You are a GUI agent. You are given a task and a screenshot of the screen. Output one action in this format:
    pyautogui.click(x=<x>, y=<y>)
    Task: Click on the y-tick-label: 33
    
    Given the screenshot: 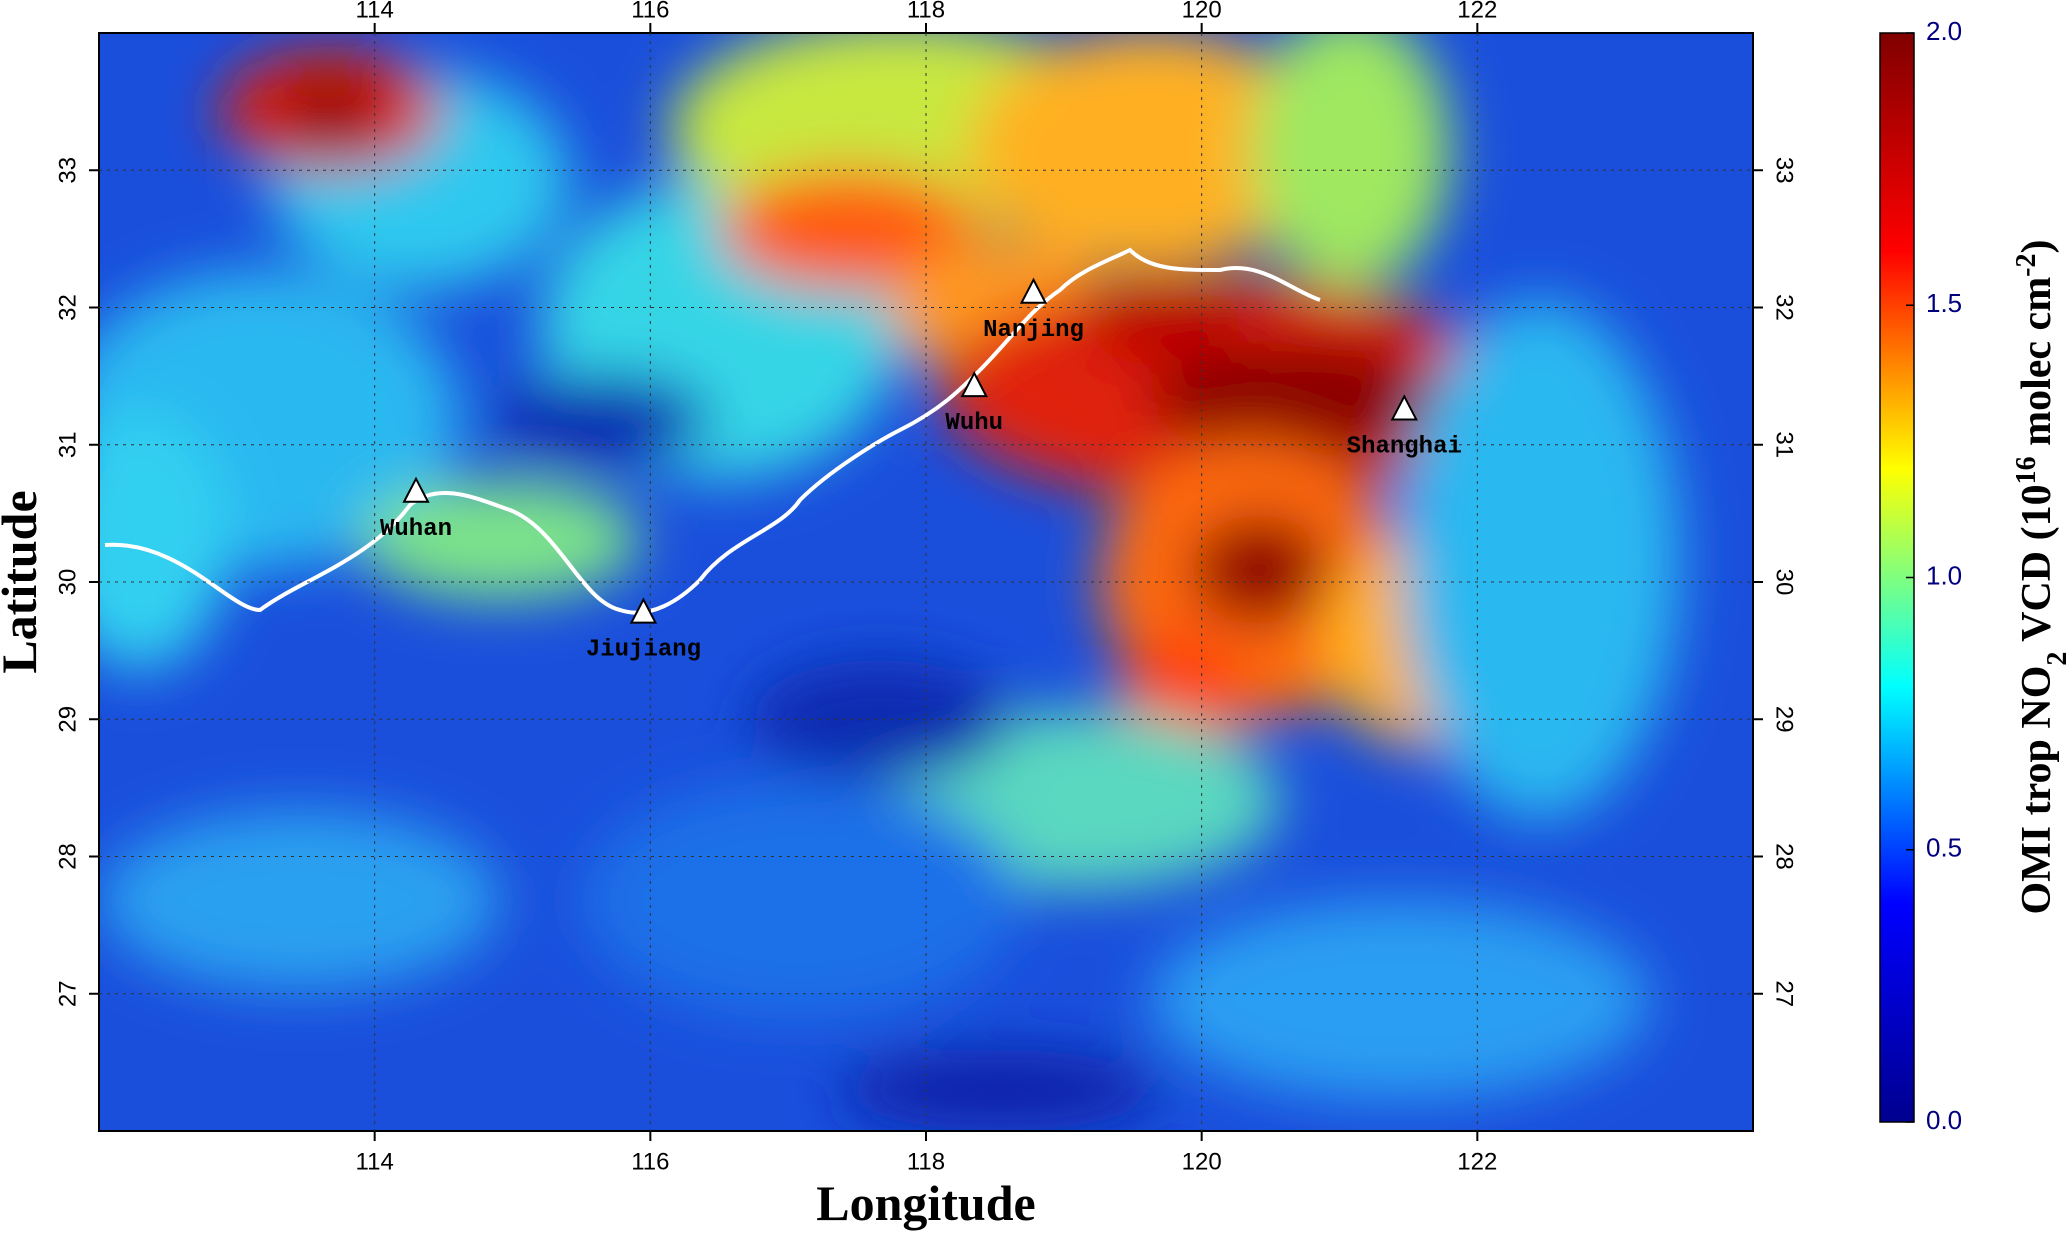 What is the action you would take?
    pyautogui.click(x=67, y=170)
    